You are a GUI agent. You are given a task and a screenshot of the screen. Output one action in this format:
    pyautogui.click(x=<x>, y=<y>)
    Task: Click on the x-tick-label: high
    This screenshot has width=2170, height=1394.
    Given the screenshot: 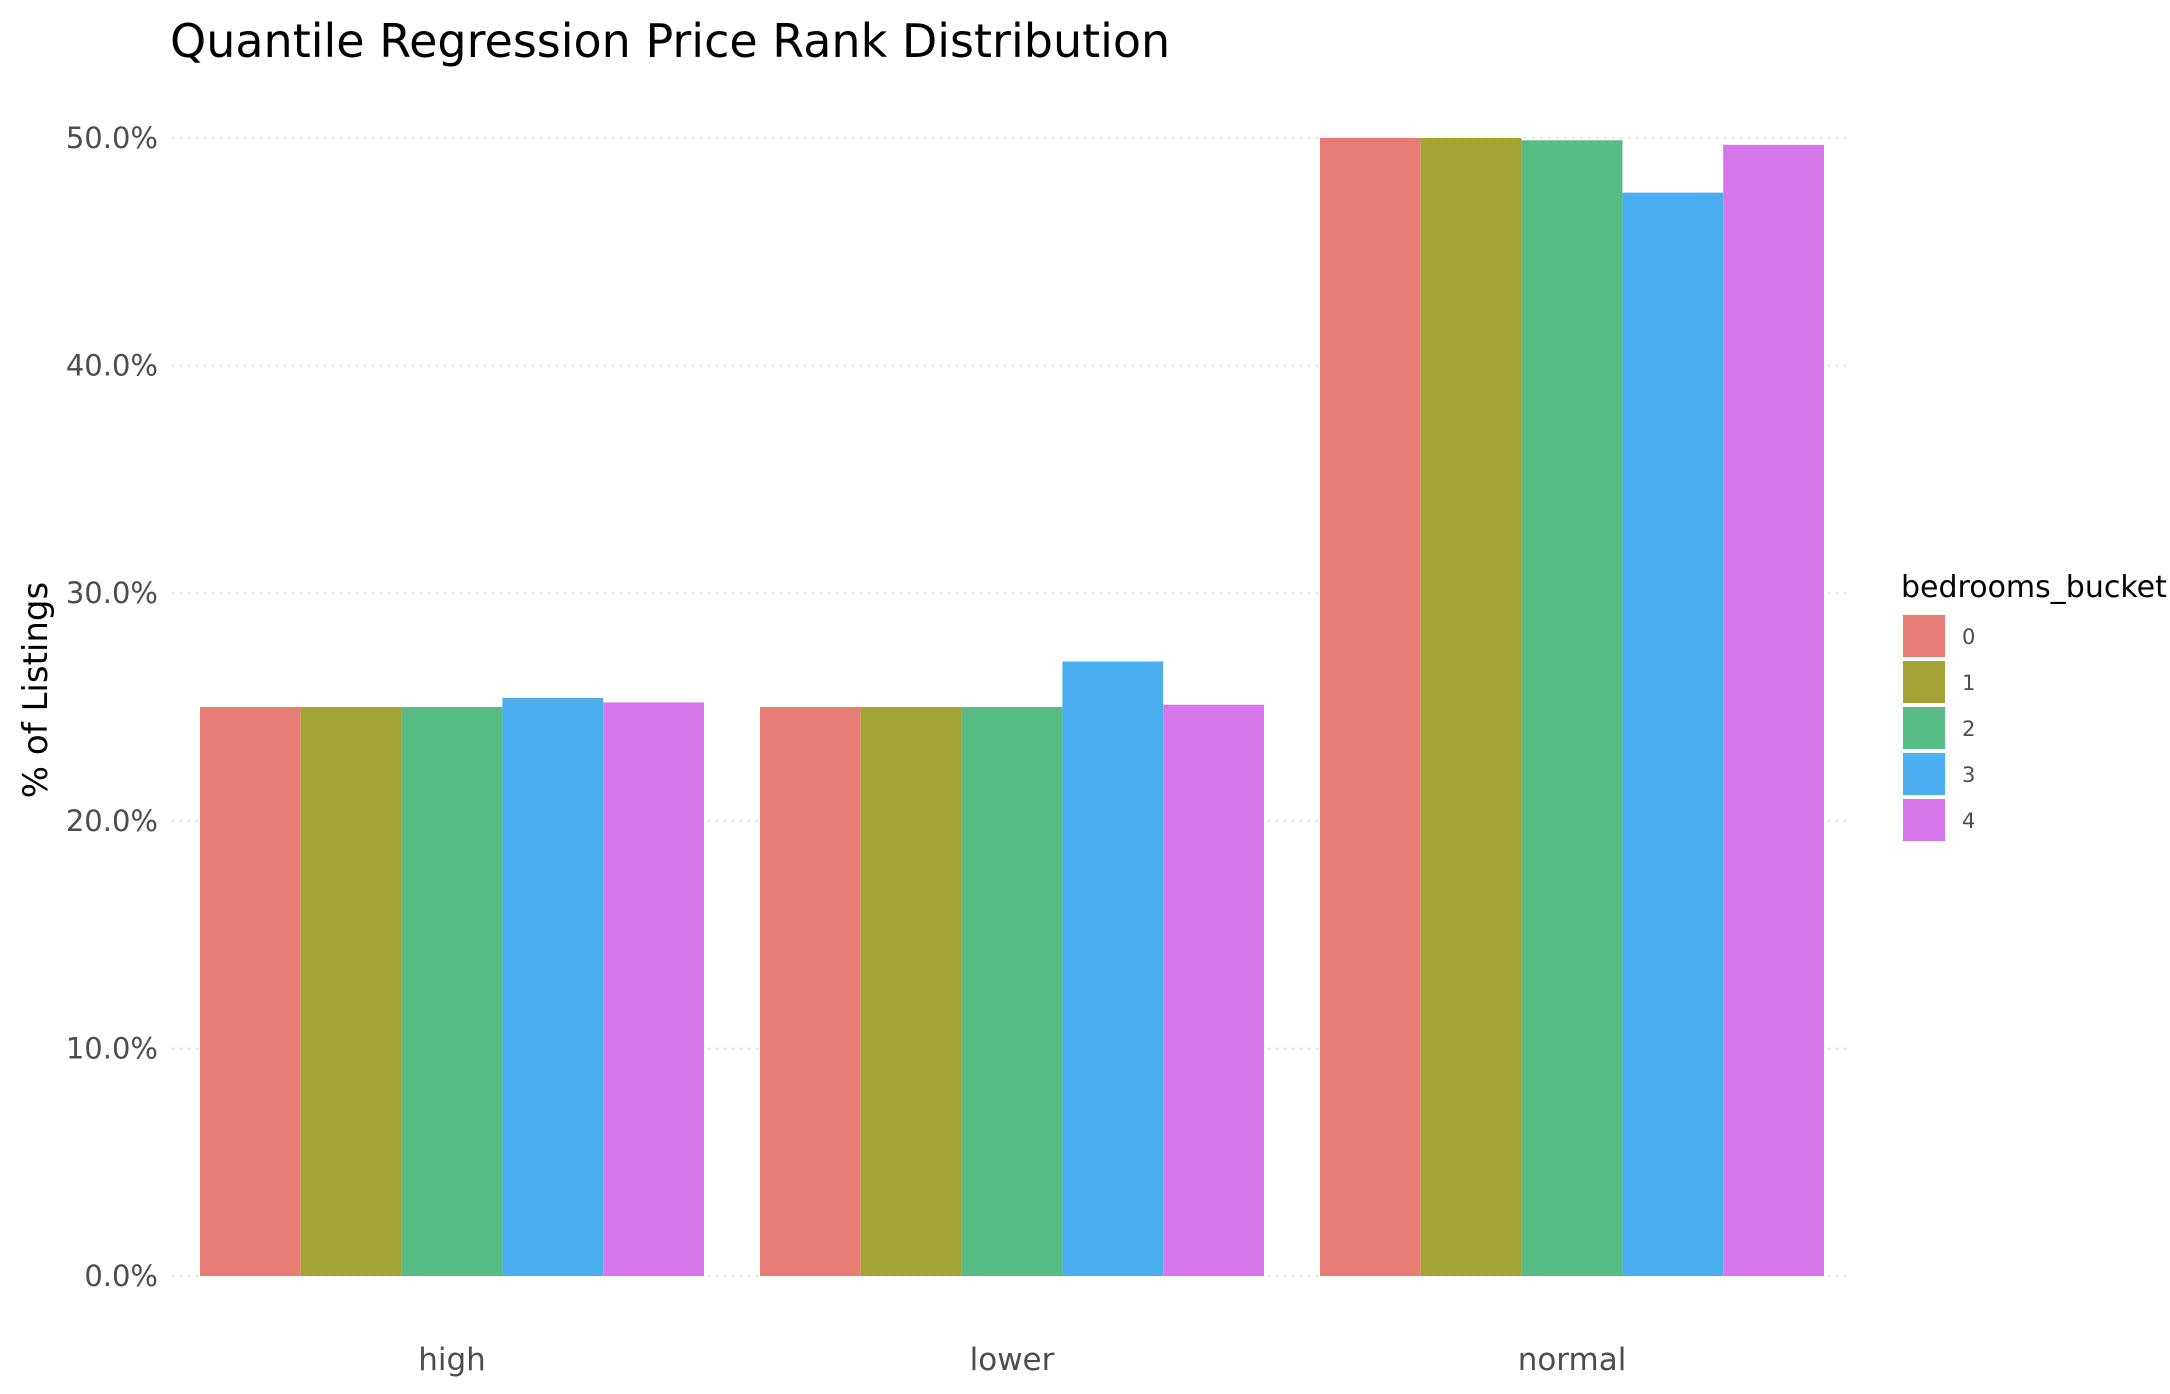 What is the action you would take?
    pyautogui.click(x=452, y=1360)
    